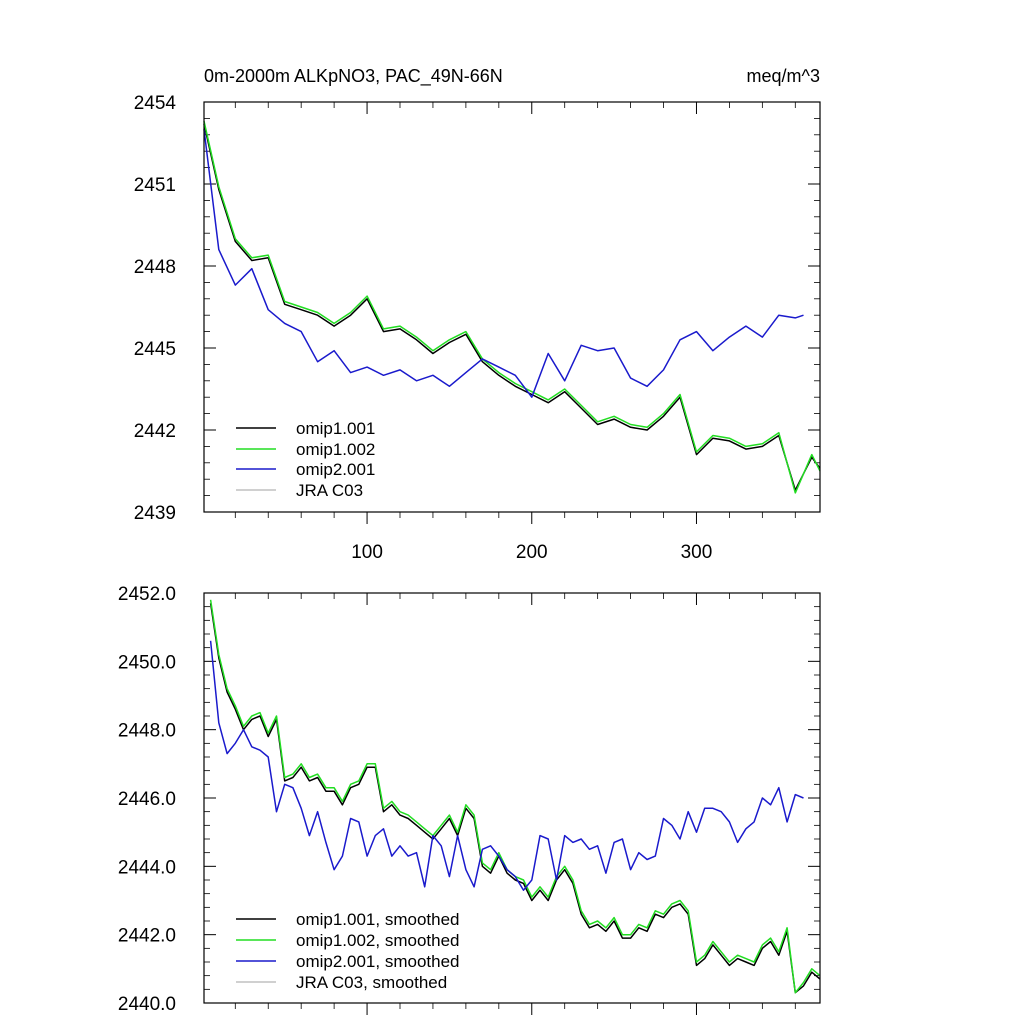 This screenshot has width=1024, height=1024. What do you see at coordinates (335, 469) in the screenshot?
I see `legend-0-2-label: omip2.001` at bounding box center [335, 469].